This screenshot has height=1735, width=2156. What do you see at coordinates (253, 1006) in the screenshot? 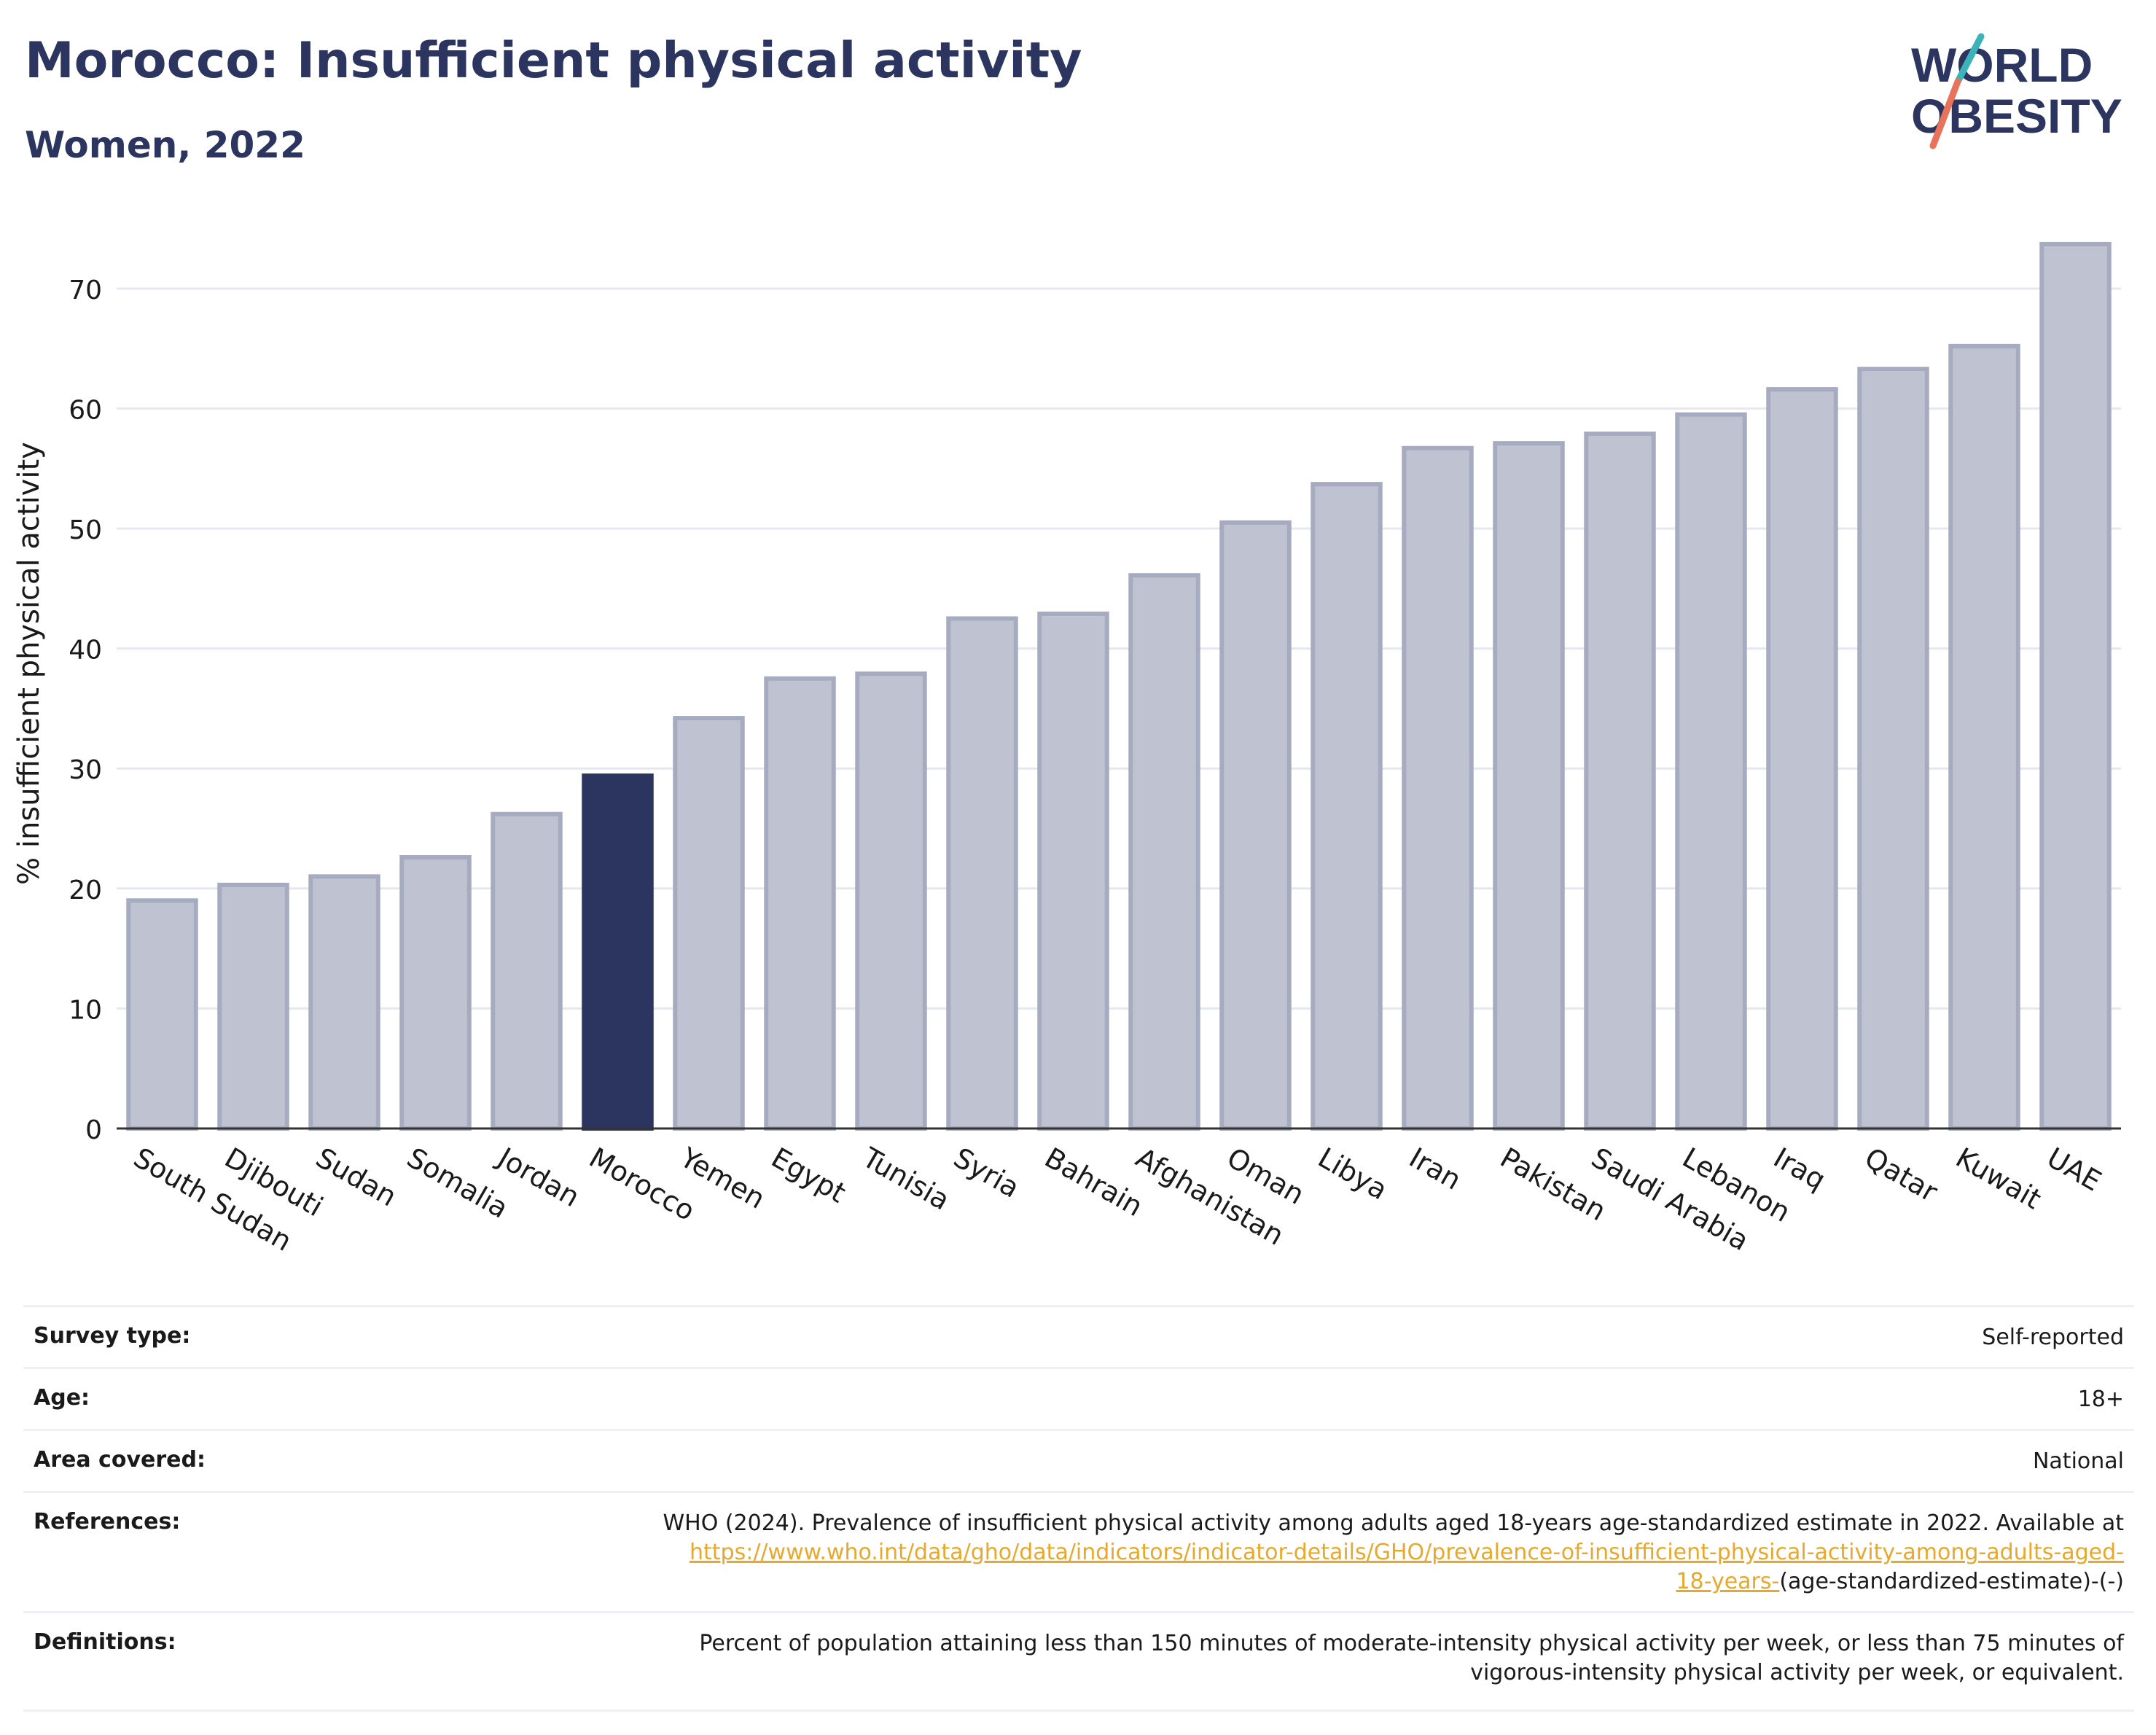
I see `bar-djibouti` at bounding box center [253, 1006].